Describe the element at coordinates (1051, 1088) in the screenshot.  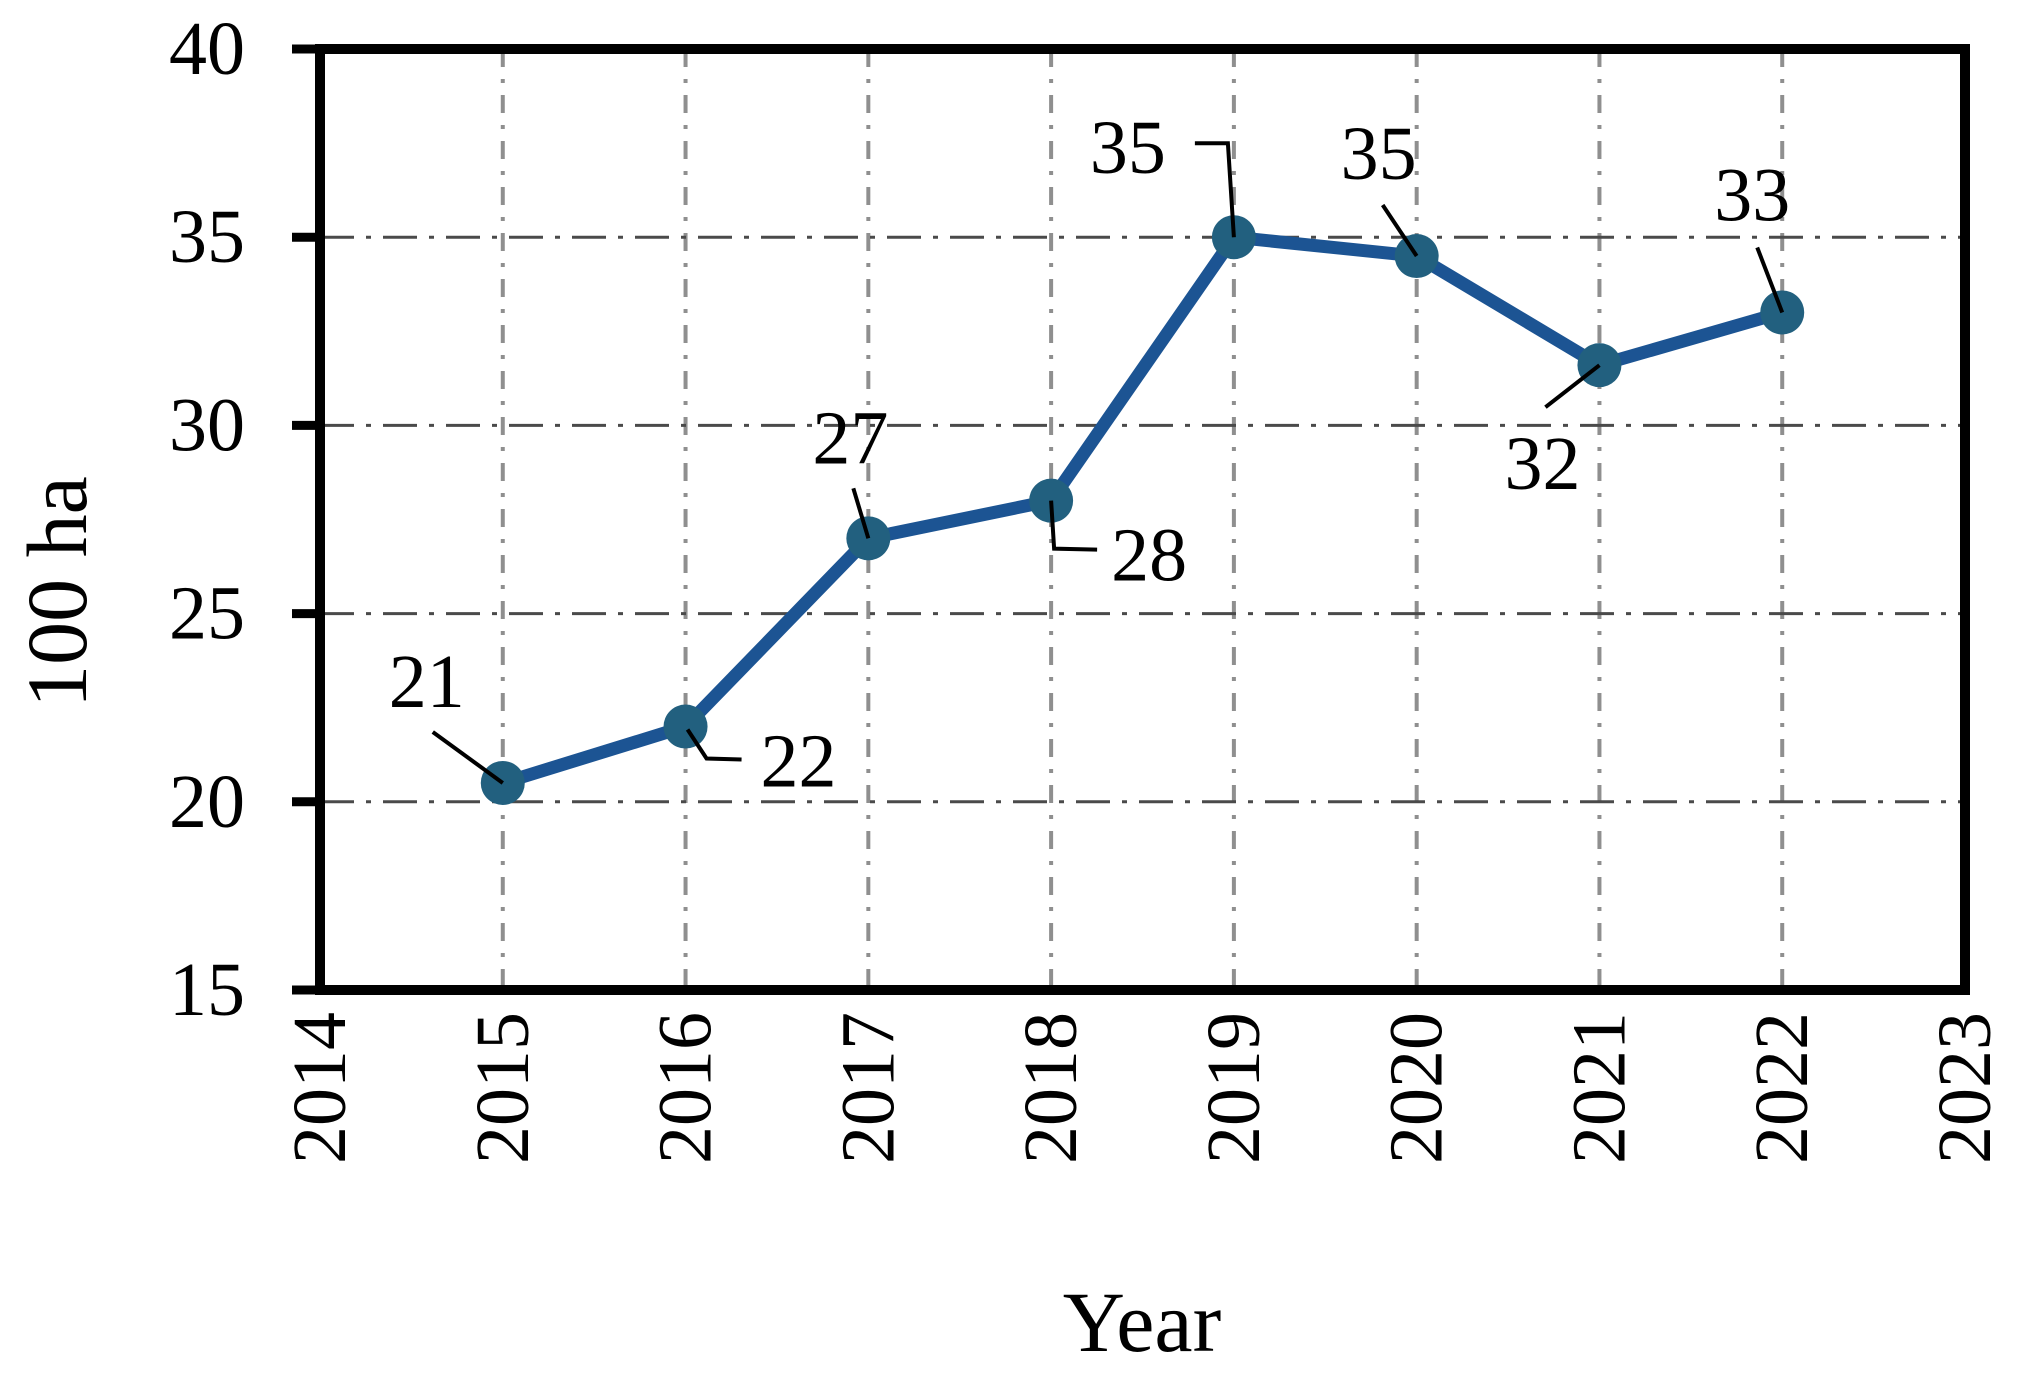
I see `x-tick-label: 2018` at that location.